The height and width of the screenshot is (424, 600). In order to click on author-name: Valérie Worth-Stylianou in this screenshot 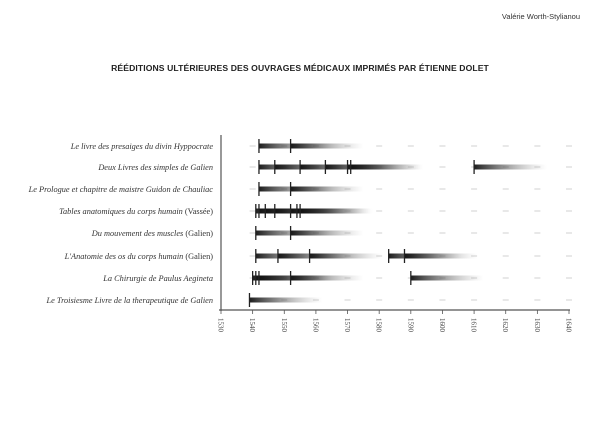, I will do `click(540, 16)`.